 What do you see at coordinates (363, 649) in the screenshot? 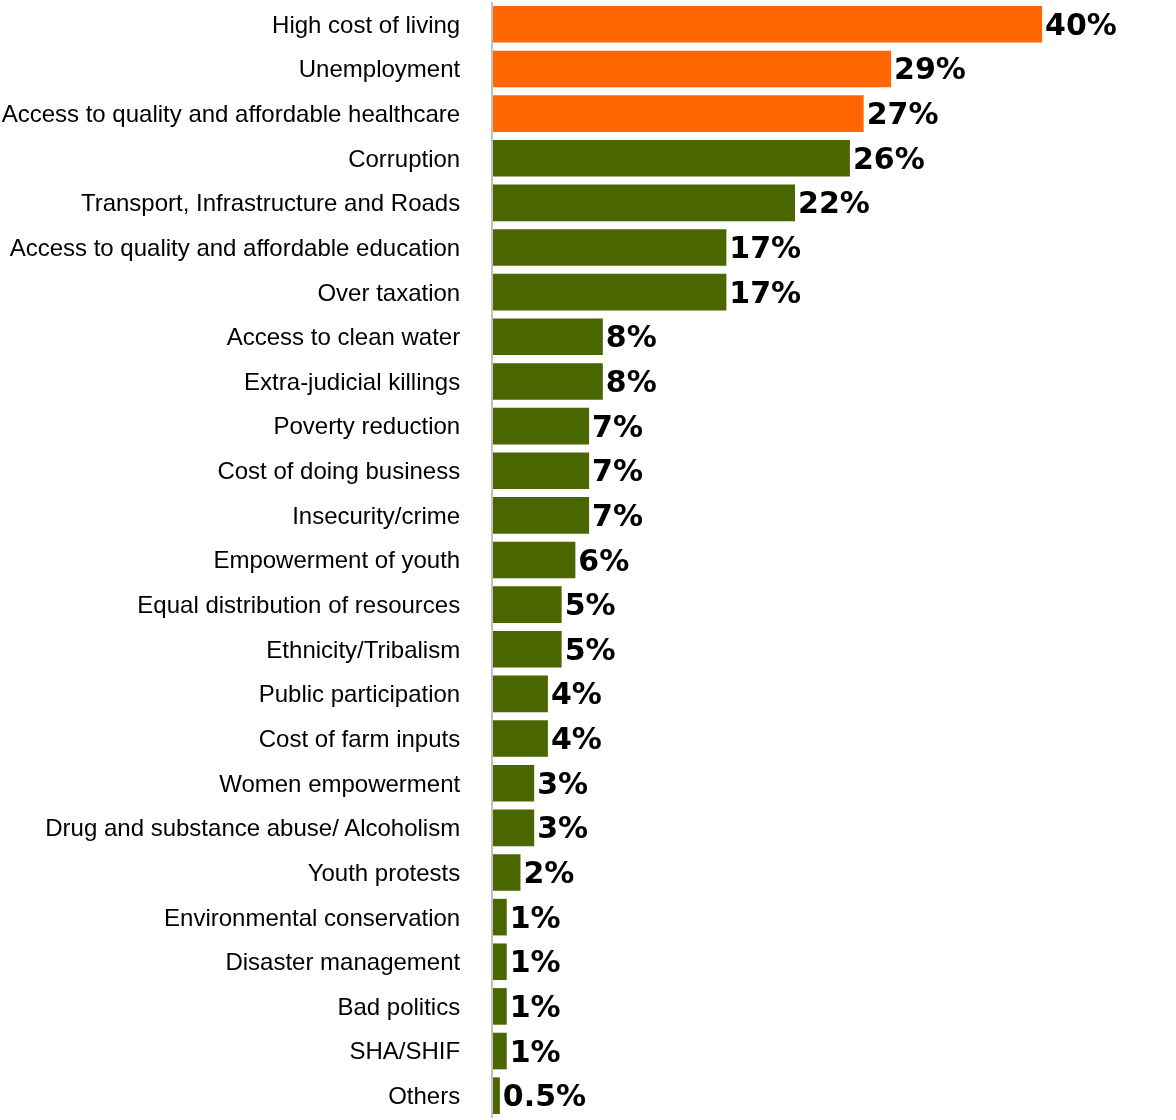
I see `y-tick-label: Ethnicity/Tribalism` at bounding box center [363, 649].